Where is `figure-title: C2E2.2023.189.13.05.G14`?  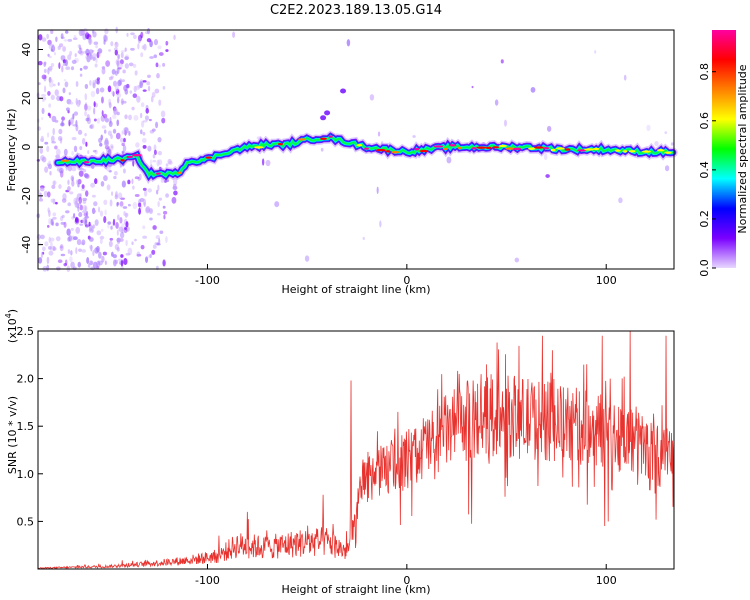
figure-title: C2E2.2023.189.13.05.G14 is located at coordinates (356, 10).